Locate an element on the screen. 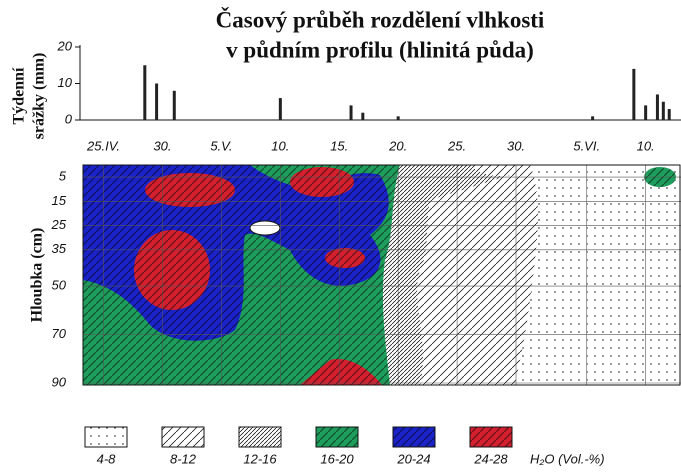  chart-title: v půdním profilu (hlinitá půda) is located at coordinates (380, 49).